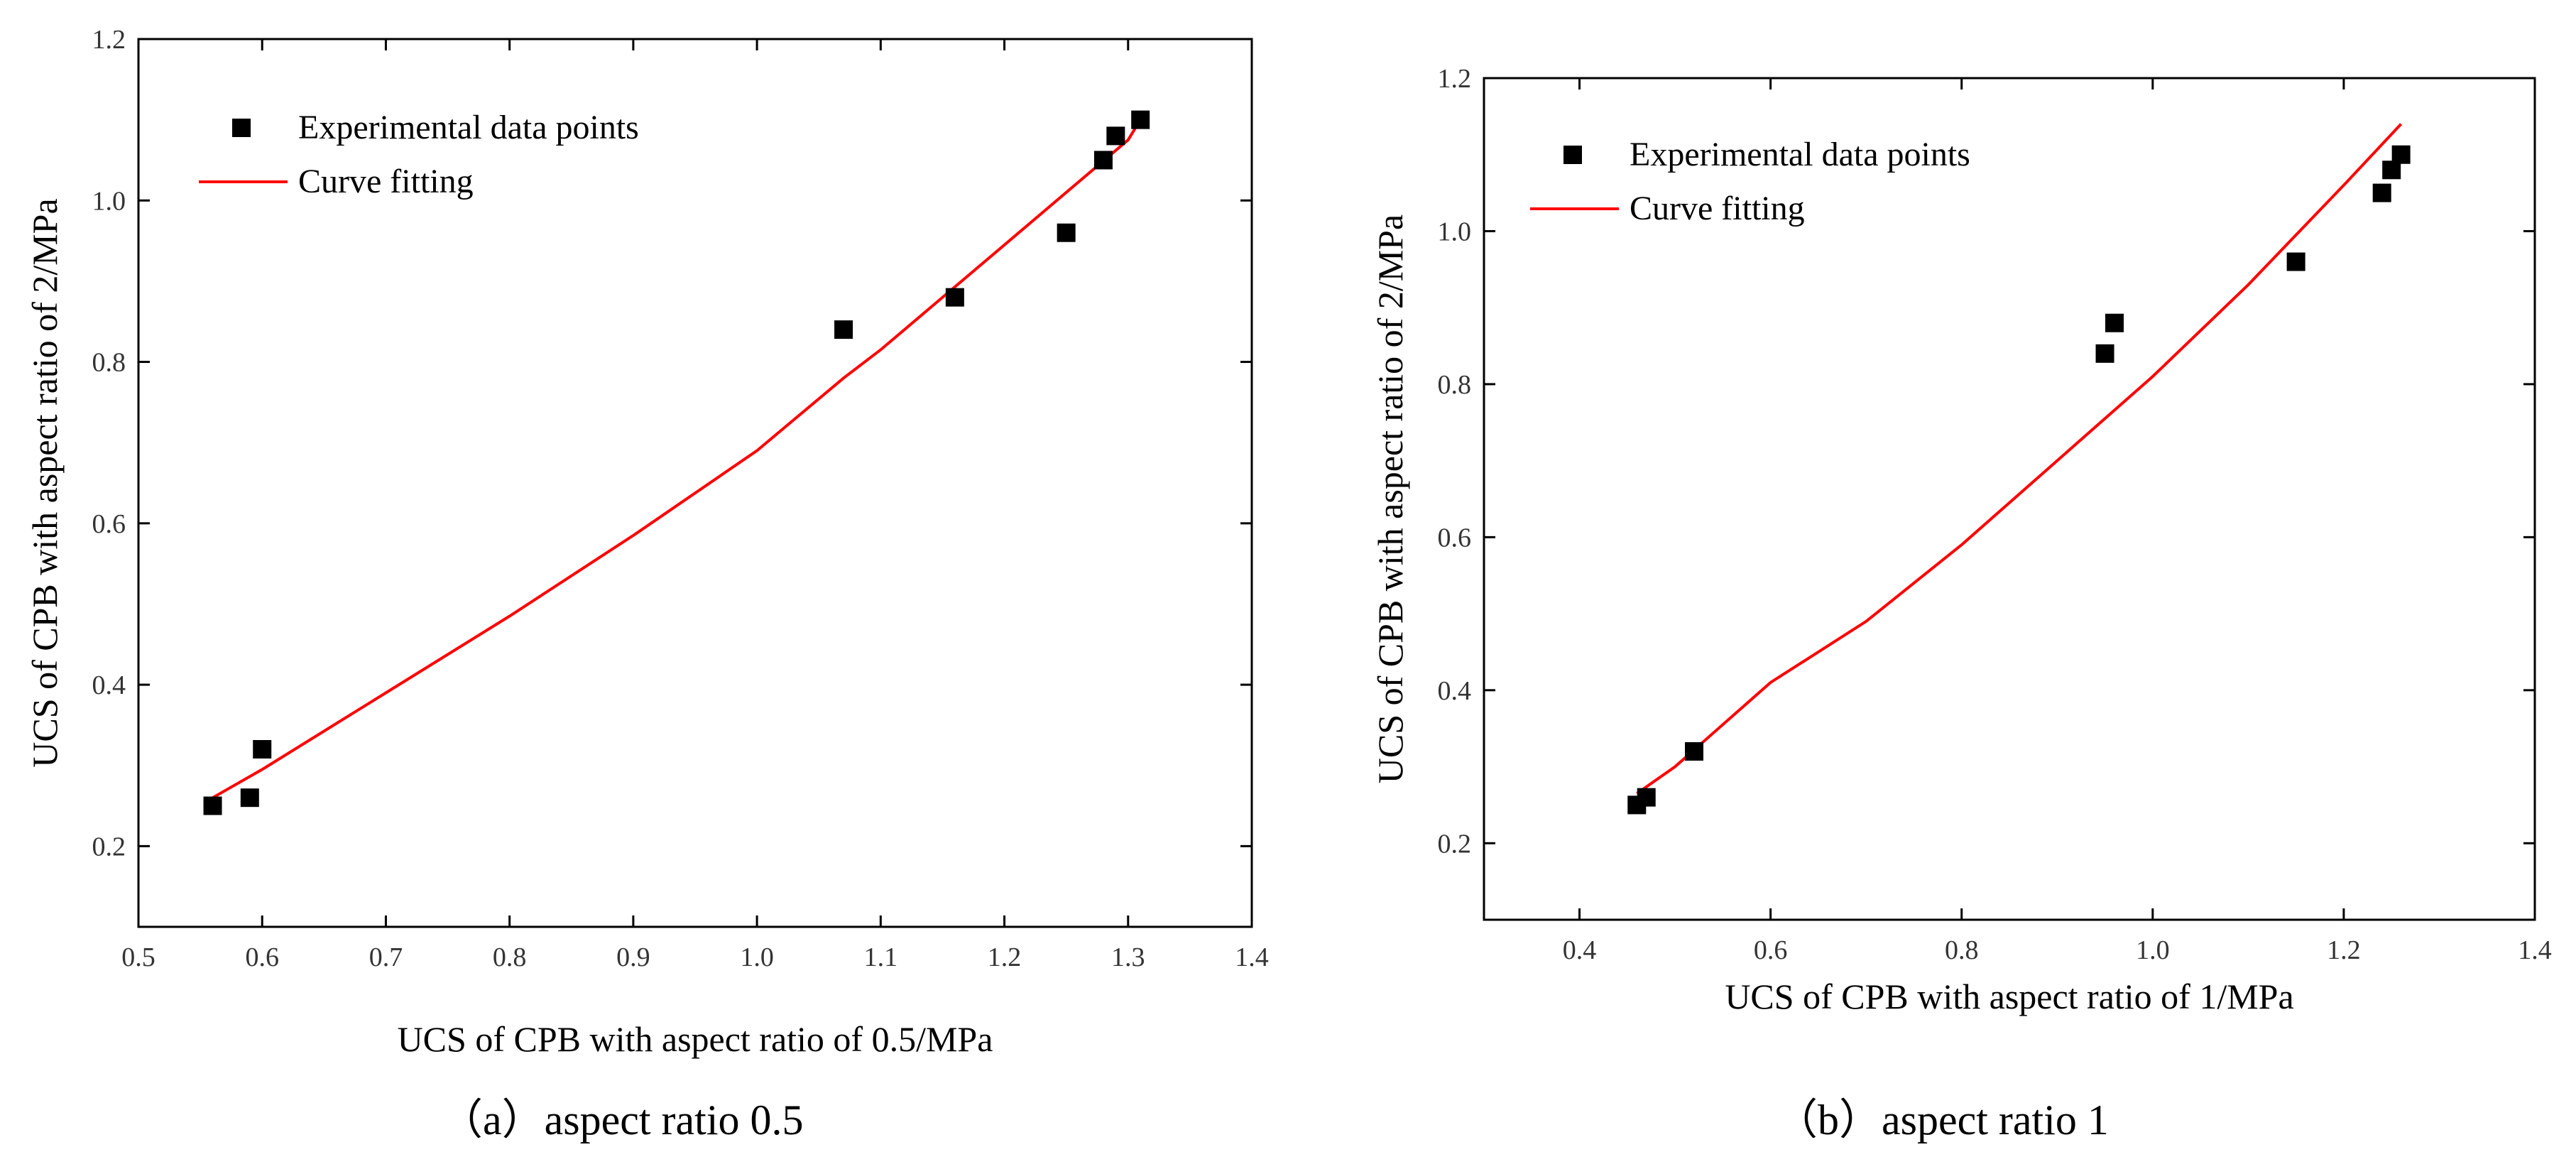 This screenshot has height=1174, width=2576. I want to click on caption-a: （a）aspect ratio 0.5, so click(622, 1120).